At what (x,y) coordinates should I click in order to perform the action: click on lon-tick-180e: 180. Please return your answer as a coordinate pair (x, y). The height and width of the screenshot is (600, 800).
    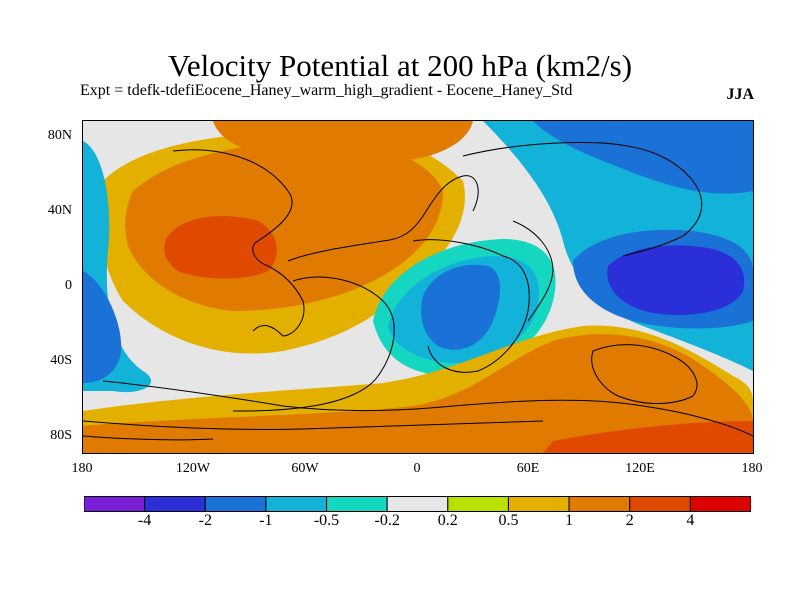
    Looking at the image, I should click on (752, 468).